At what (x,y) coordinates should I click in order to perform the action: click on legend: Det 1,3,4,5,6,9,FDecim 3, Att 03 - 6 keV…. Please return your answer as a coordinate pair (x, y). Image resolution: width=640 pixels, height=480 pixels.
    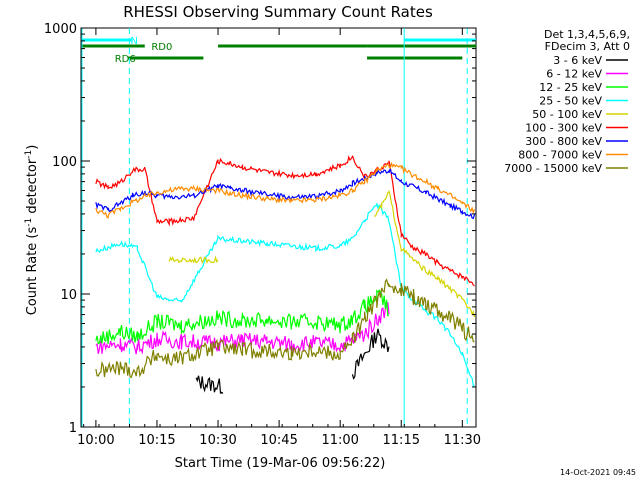
    Looking at the image, I should click on (567, 101).